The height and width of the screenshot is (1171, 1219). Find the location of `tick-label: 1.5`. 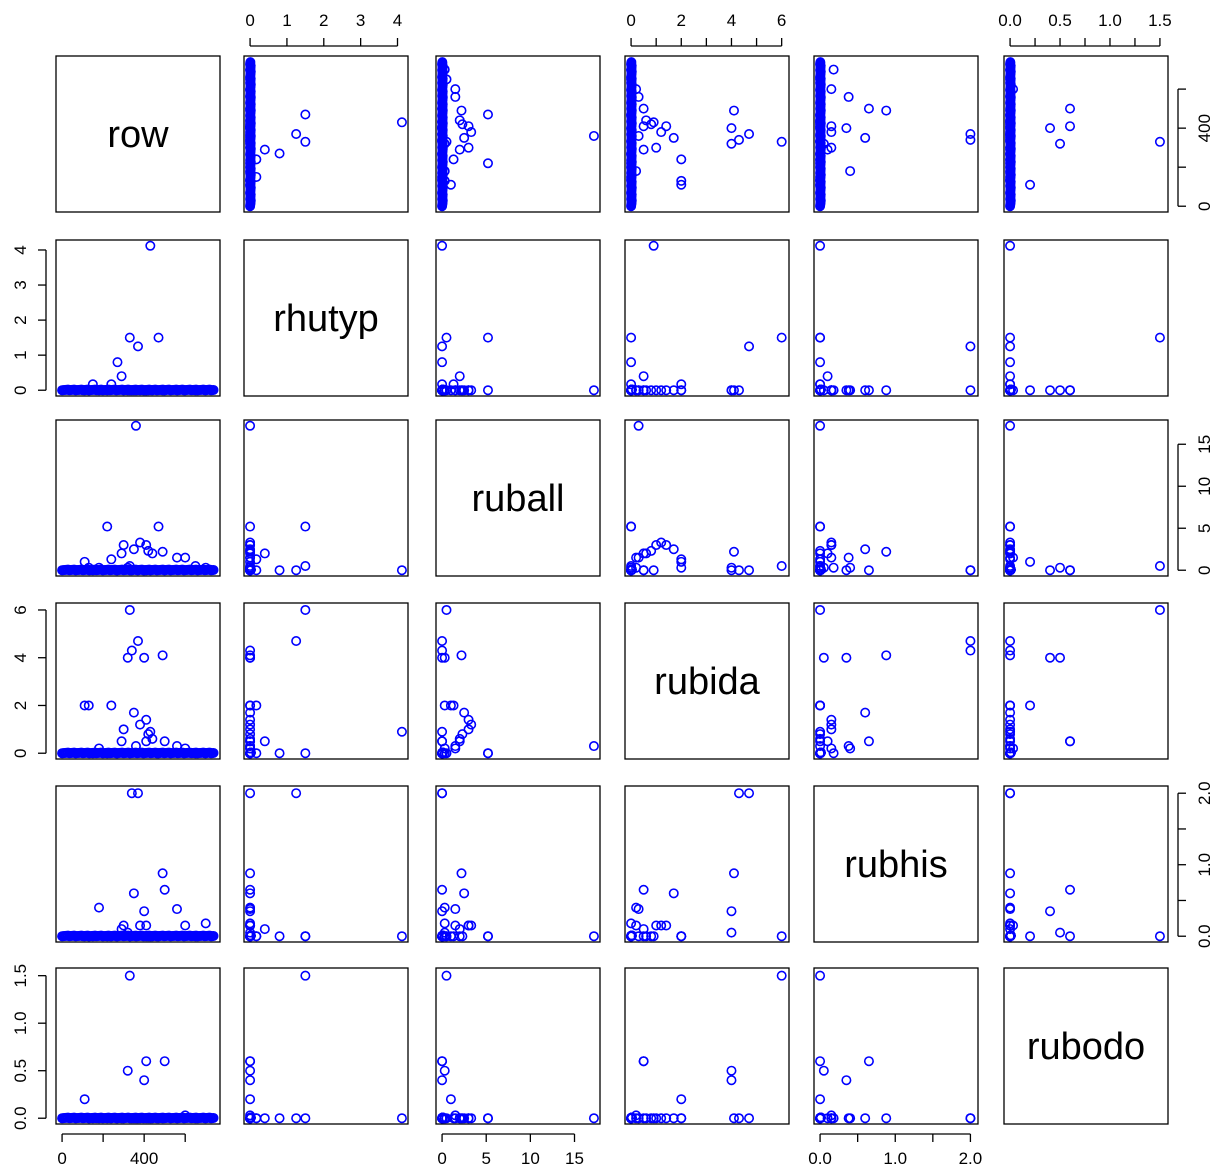

tick-label: 1.5 is located at coordinates (1160, 20).